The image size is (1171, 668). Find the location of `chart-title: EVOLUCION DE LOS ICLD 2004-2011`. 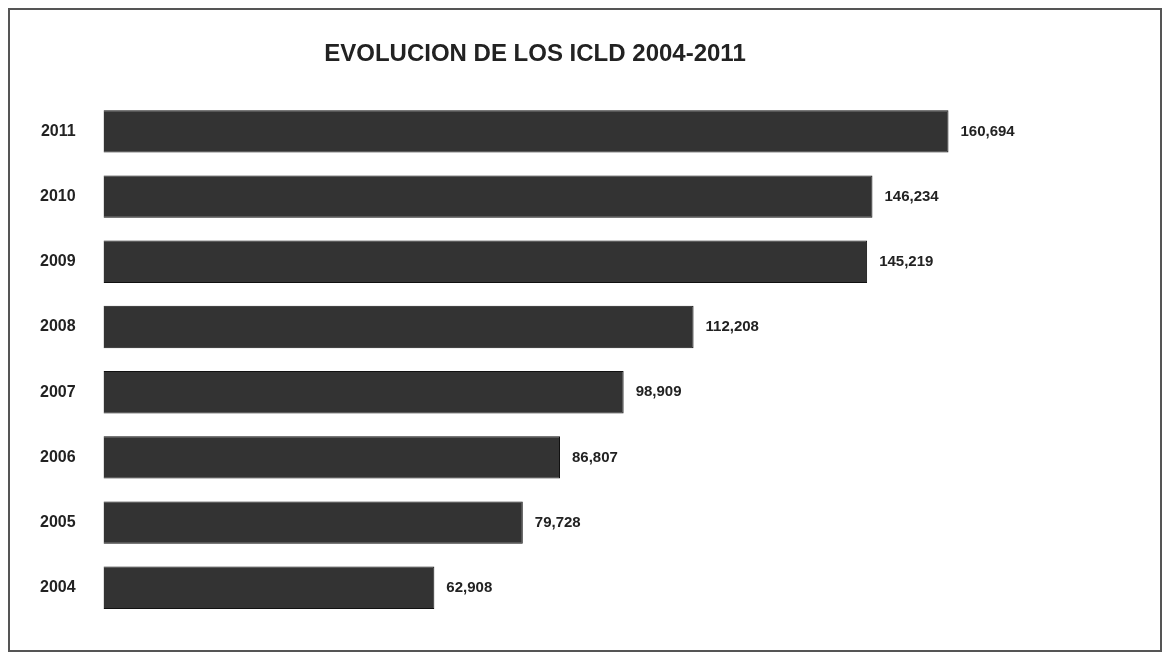

chart-title: EVOLUCION DE LOS ICLD 2004-2011 is located at coordinates (535, 53).